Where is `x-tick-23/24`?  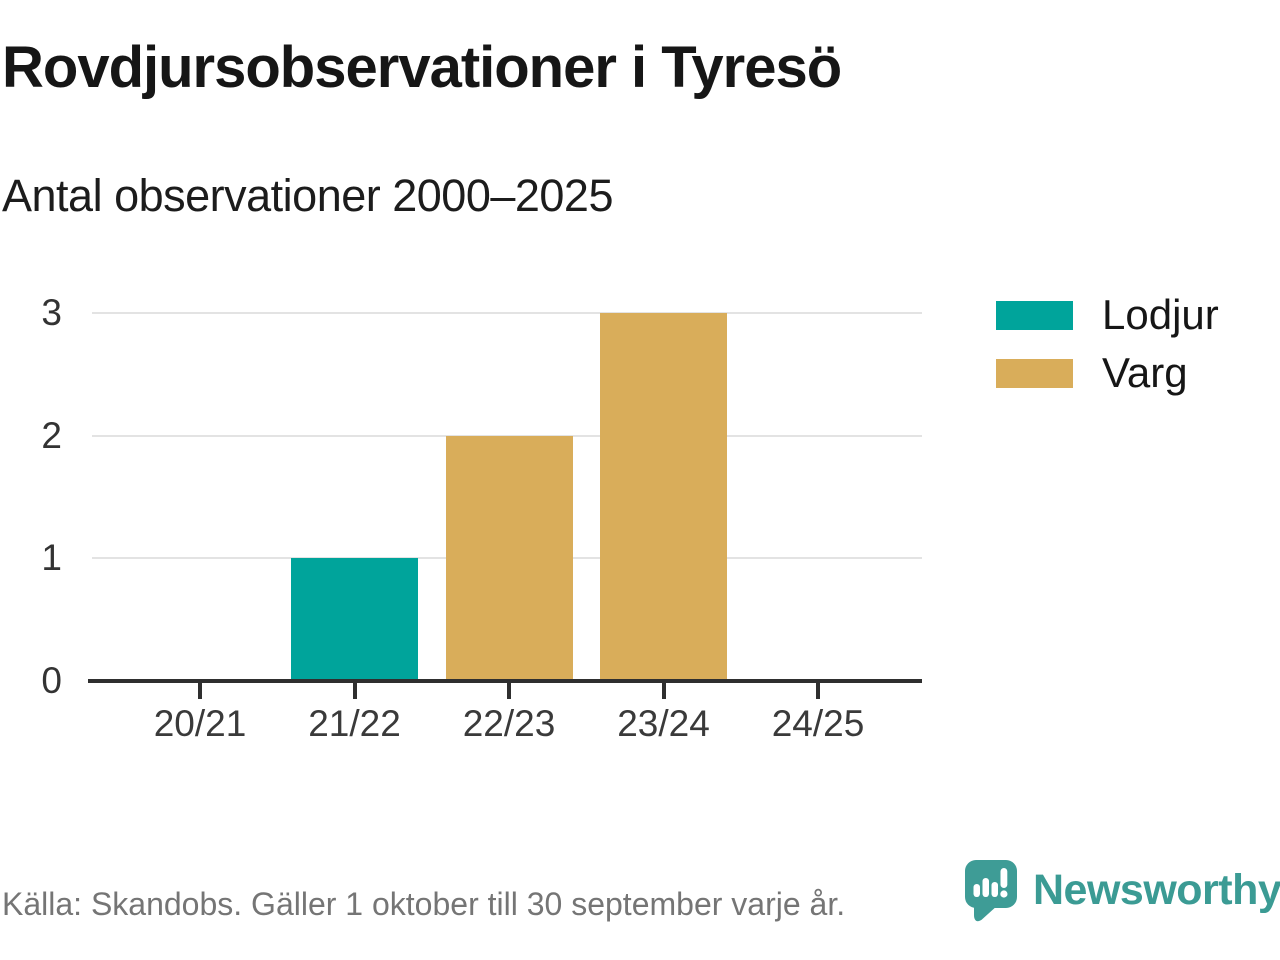 x-tick-23/24 is located at coordinates (663, 690).